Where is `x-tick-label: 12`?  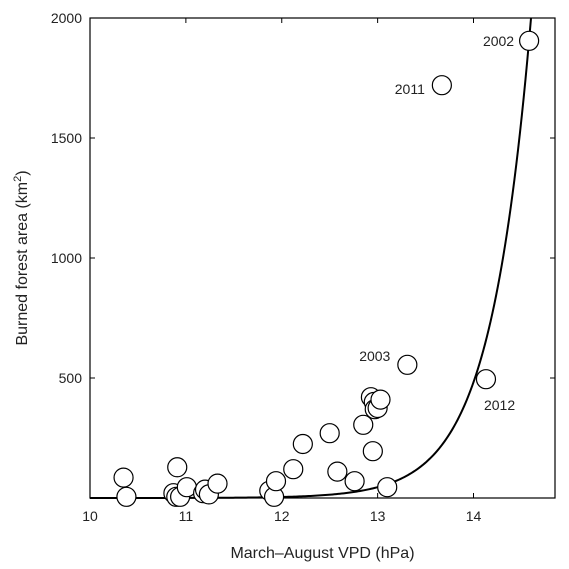
x-tick-label: 12 is located at coordinates (282, 516).